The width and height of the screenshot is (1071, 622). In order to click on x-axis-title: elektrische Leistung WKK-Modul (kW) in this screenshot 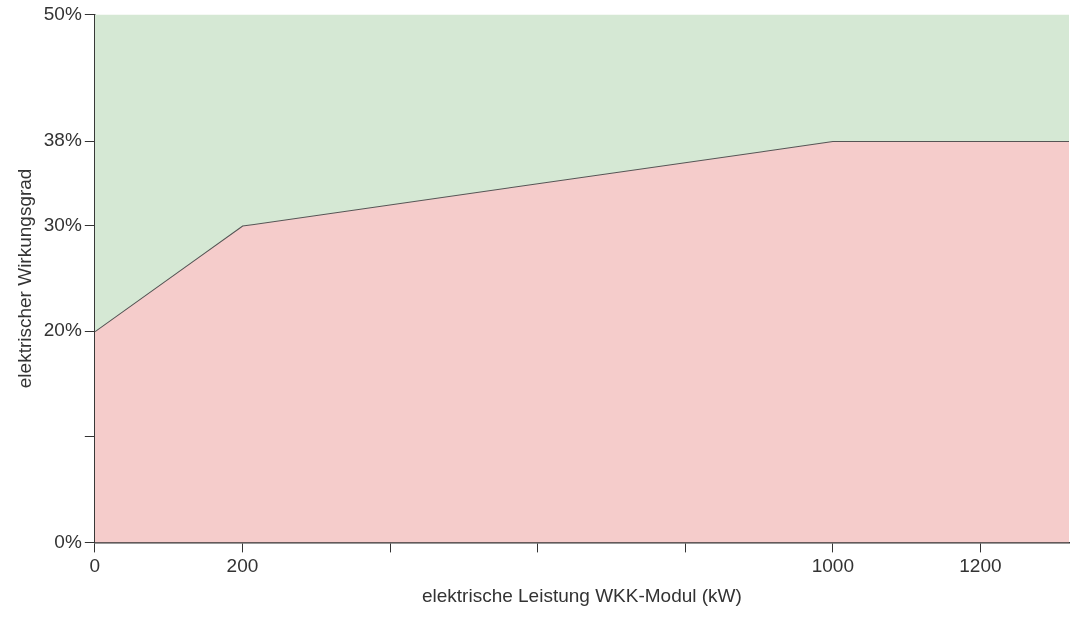, I will do `click(581, 595)`.